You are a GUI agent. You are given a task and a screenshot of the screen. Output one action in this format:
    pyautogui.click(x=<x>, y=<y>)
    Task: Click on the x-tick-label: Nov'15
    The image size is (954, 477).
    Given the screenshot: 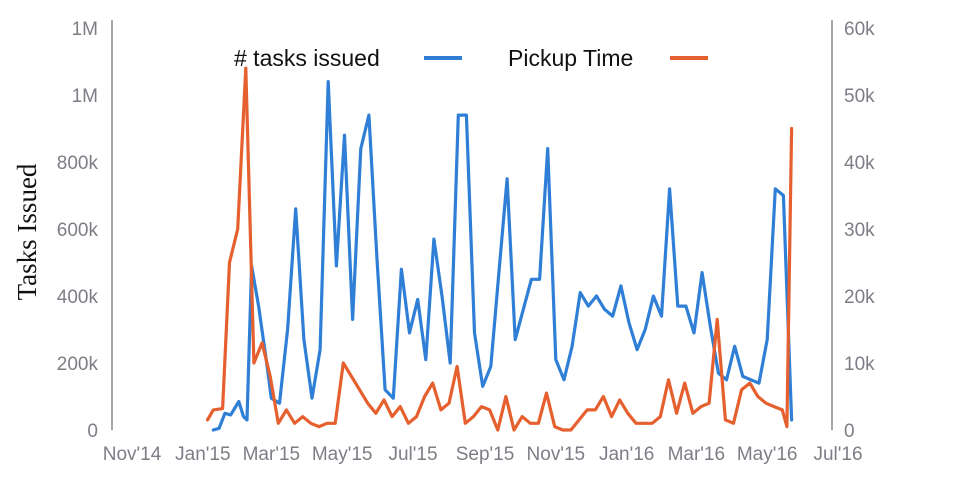 What is the action you would take?
    pyautogui.click(x=556, y=454)
    